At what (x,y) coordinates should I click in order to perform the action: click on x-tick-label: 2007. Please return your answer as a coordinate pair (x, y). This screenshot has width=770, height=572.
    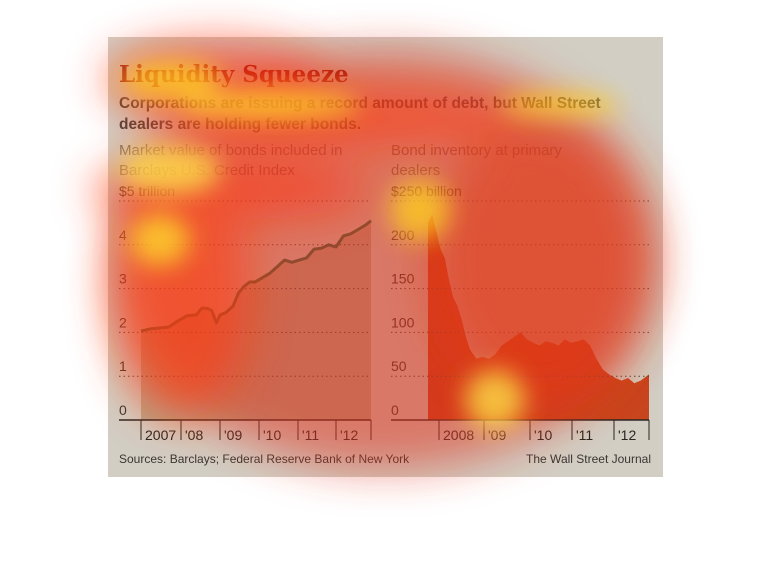
    Looking at the image, I should click on (160, 435).